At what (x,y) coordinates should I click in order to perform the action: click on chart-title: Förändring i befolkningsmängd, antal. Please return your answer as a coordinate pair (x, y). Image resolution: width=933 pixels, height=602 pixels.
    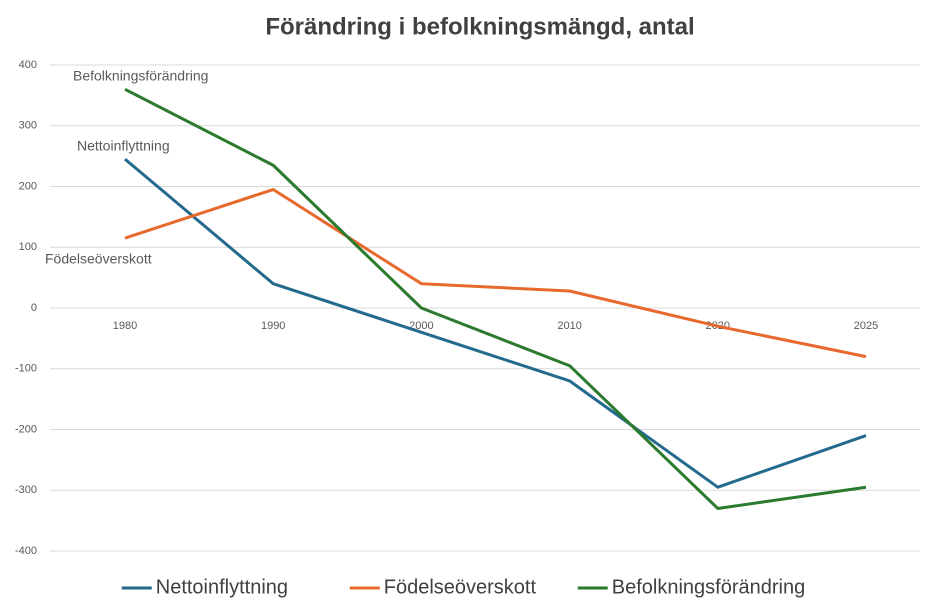
    Looking at the image, I should click on (479, 26).